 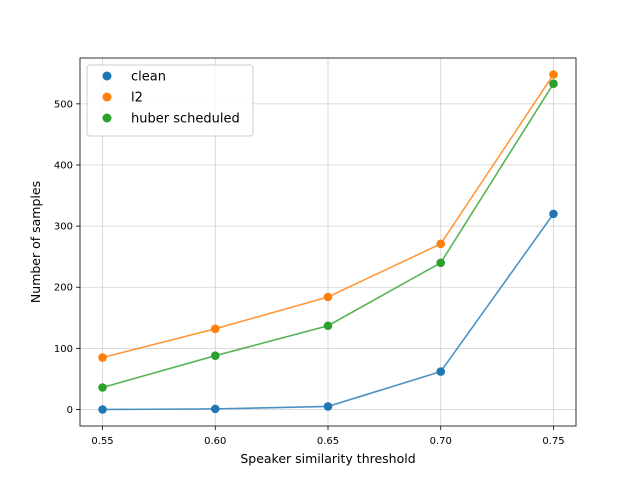 I want to click on legend-label-l2: l2, so click(x=137, y=98).